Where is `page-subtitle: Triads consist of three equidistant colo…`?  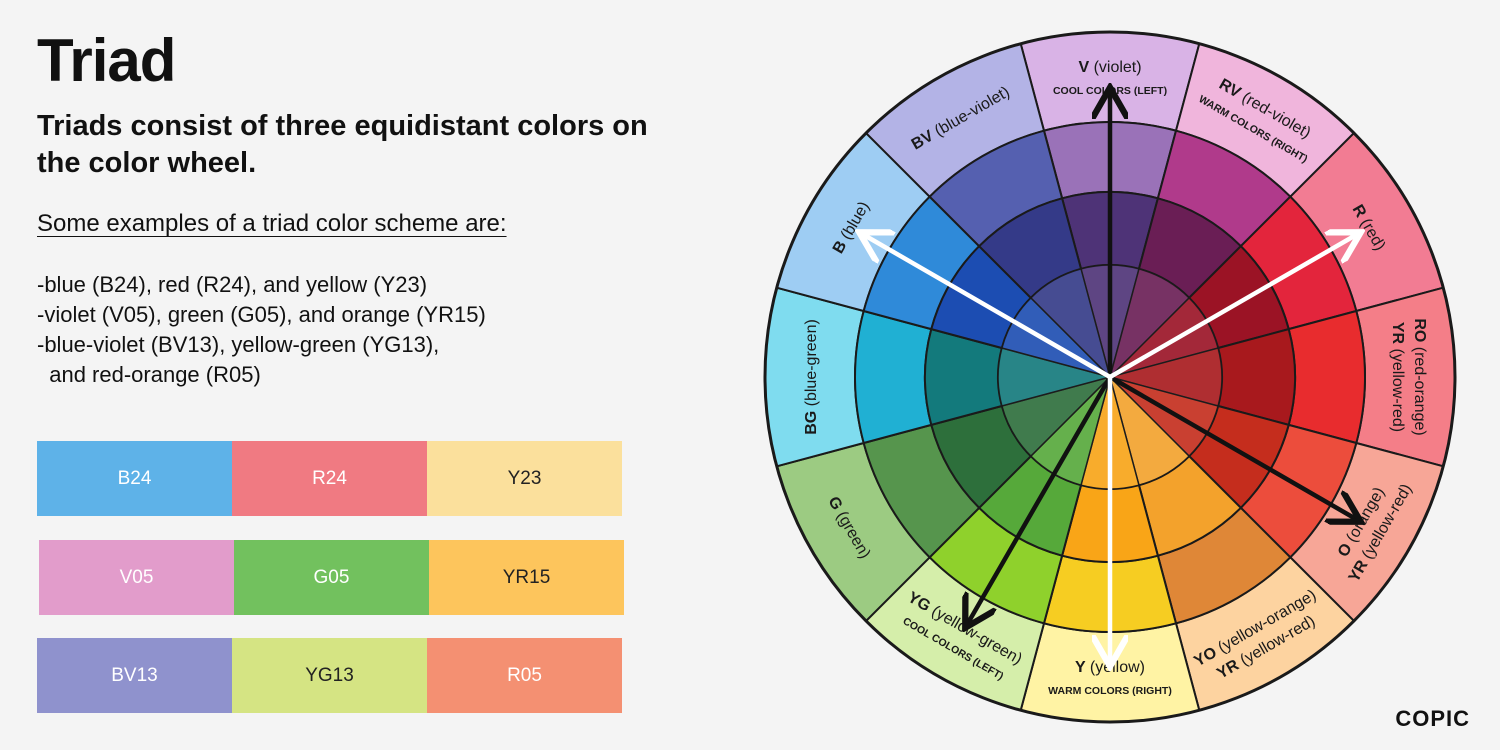
page-subtitle: Triads consist of three equidistant colo… is located at coordinates (342, 145).